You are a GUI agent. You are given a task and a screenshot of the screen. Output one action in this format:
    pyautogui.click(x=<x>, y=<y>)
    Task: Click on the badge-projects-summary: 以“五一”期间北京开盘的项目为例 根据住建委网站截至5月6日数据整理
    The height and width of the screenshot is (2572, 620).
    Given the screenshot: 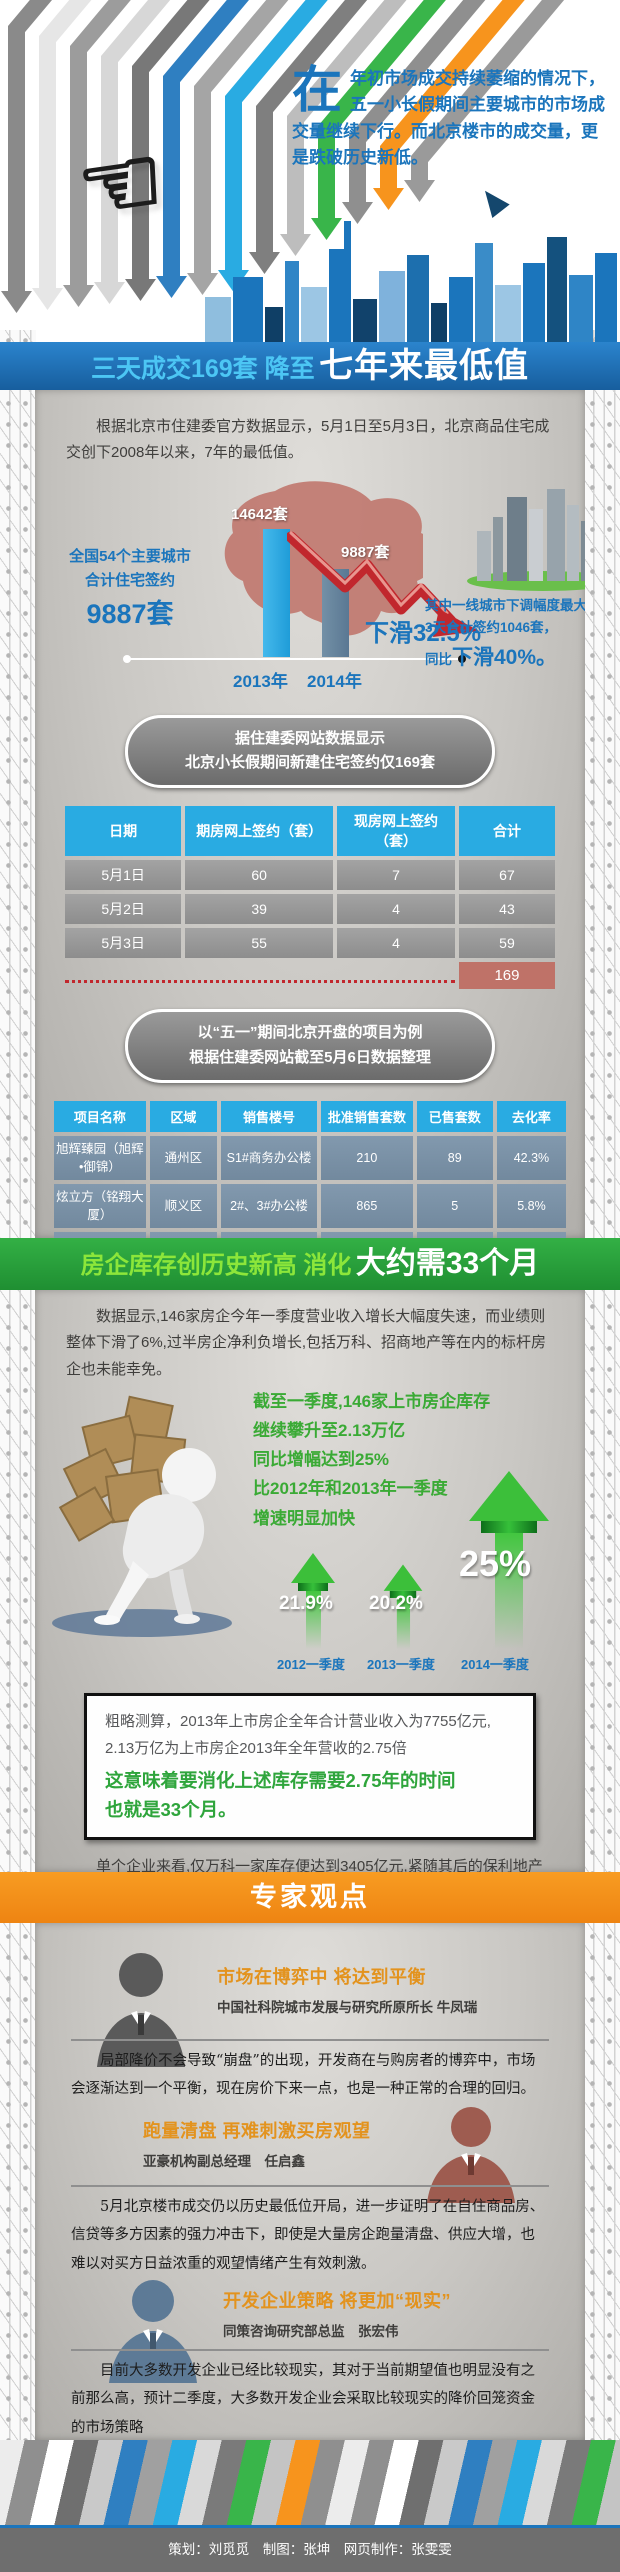 What is the action you would take?
    pyautogui.click(x=310, y=1046)
    